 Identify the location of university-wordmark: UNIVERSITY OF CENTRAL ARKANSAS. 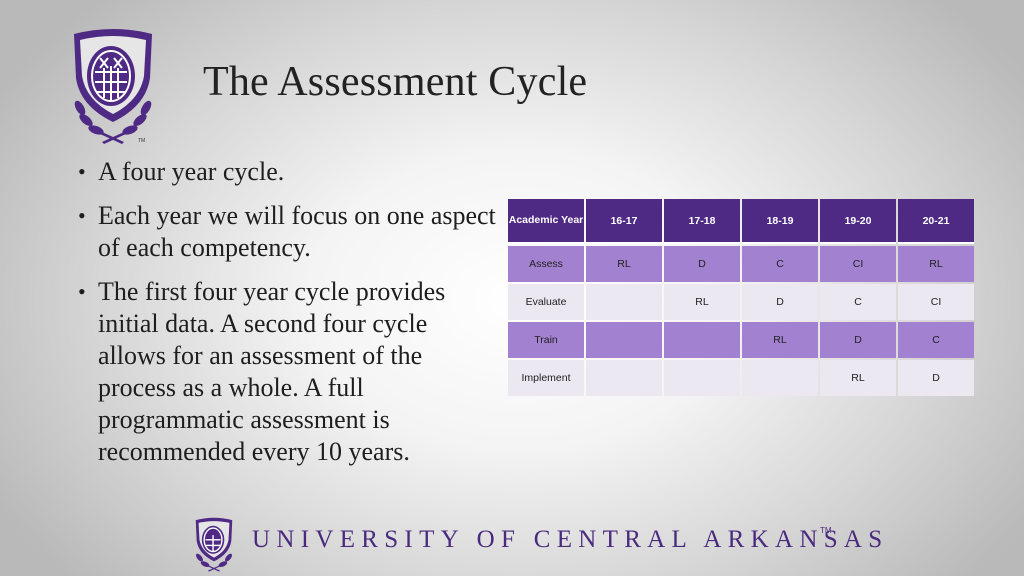
(570, 539).